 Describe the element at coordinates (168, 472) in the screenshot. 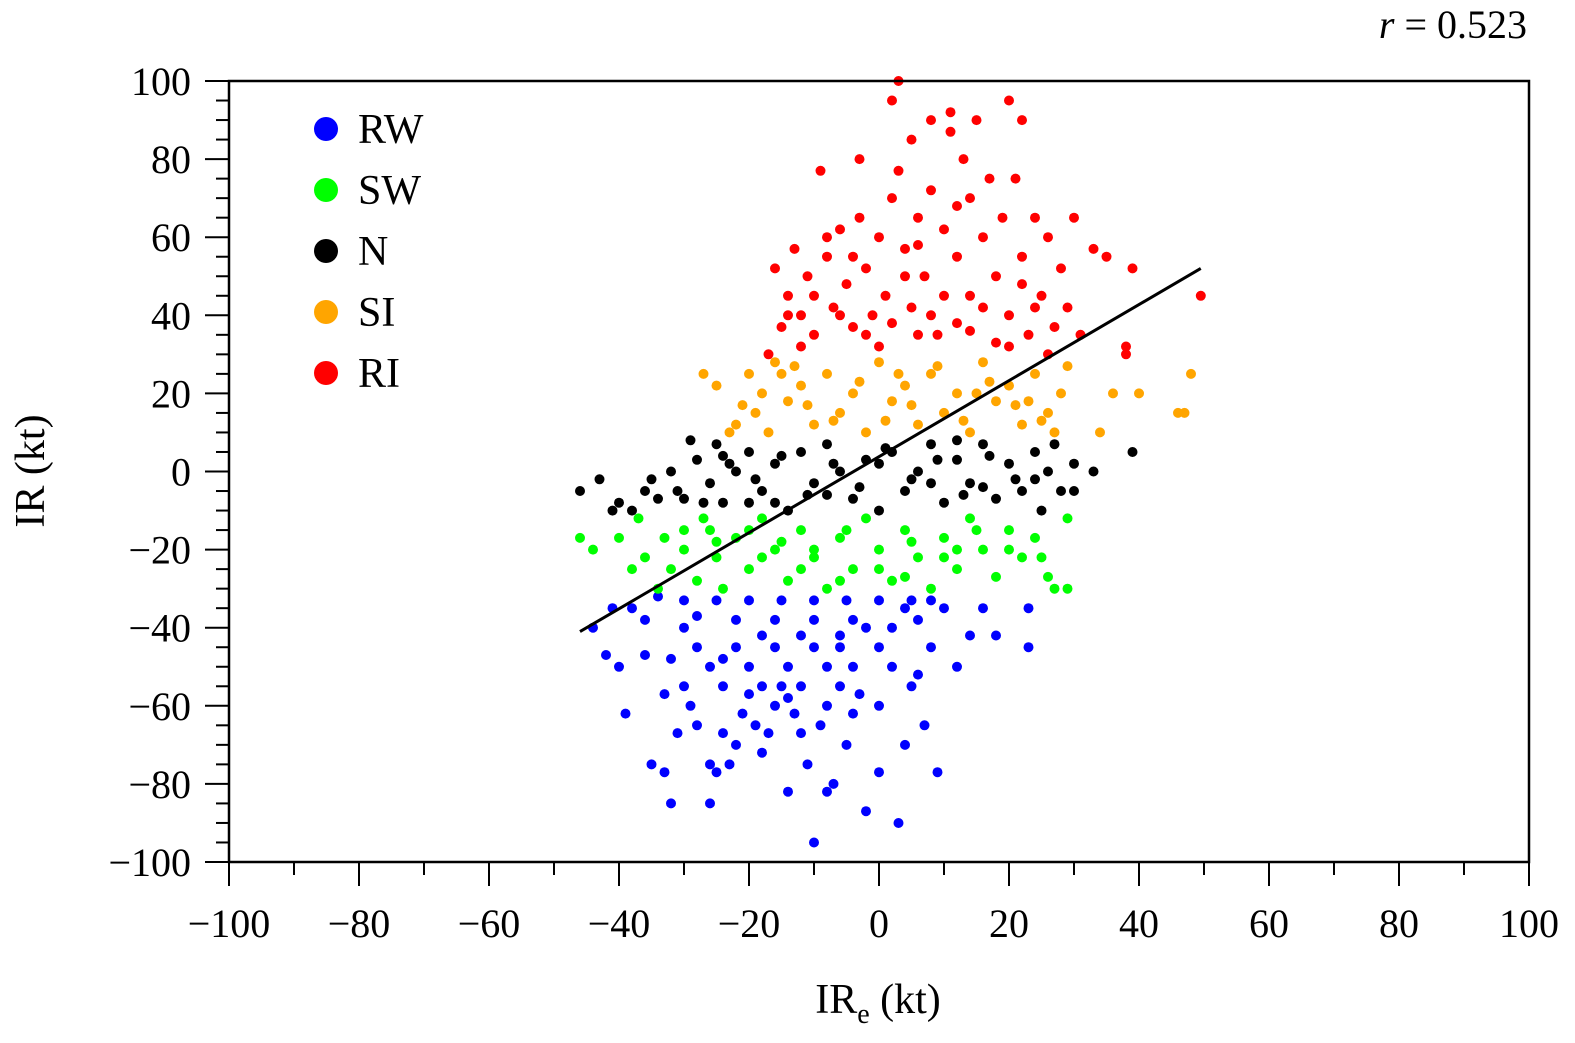

I see `y-axis-ticks: −100 −80 −60 −40 −20 0 20 40 60 80 100` at that location.